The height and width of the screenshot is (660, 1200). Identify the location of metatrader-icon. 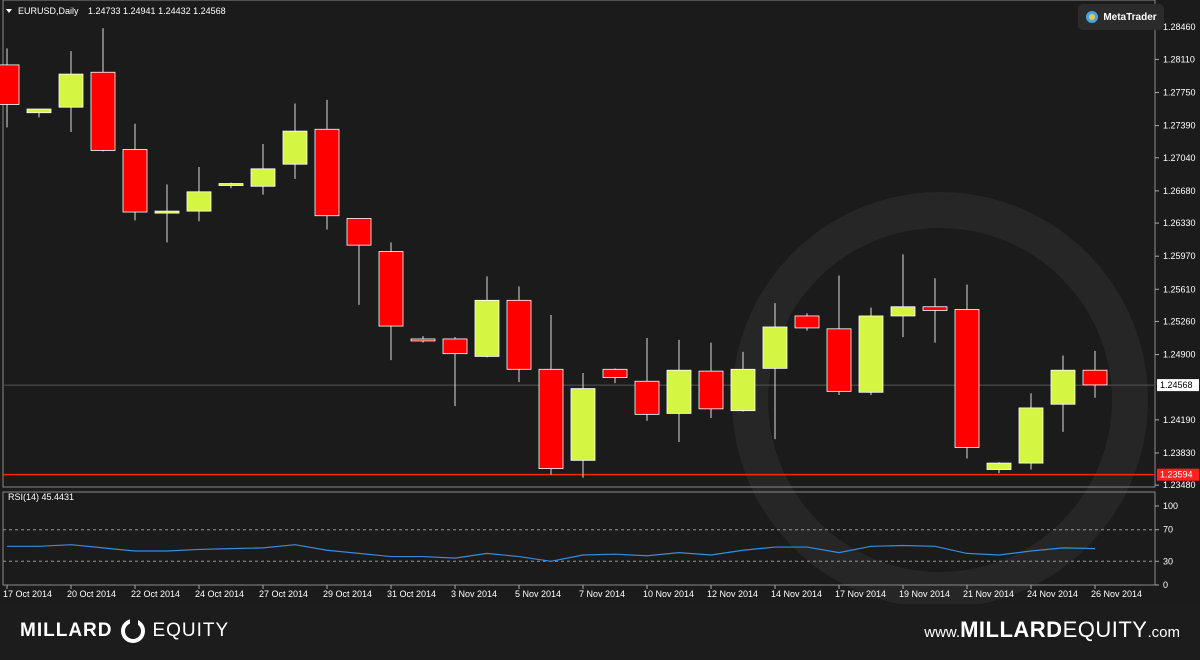
(1092, 17).